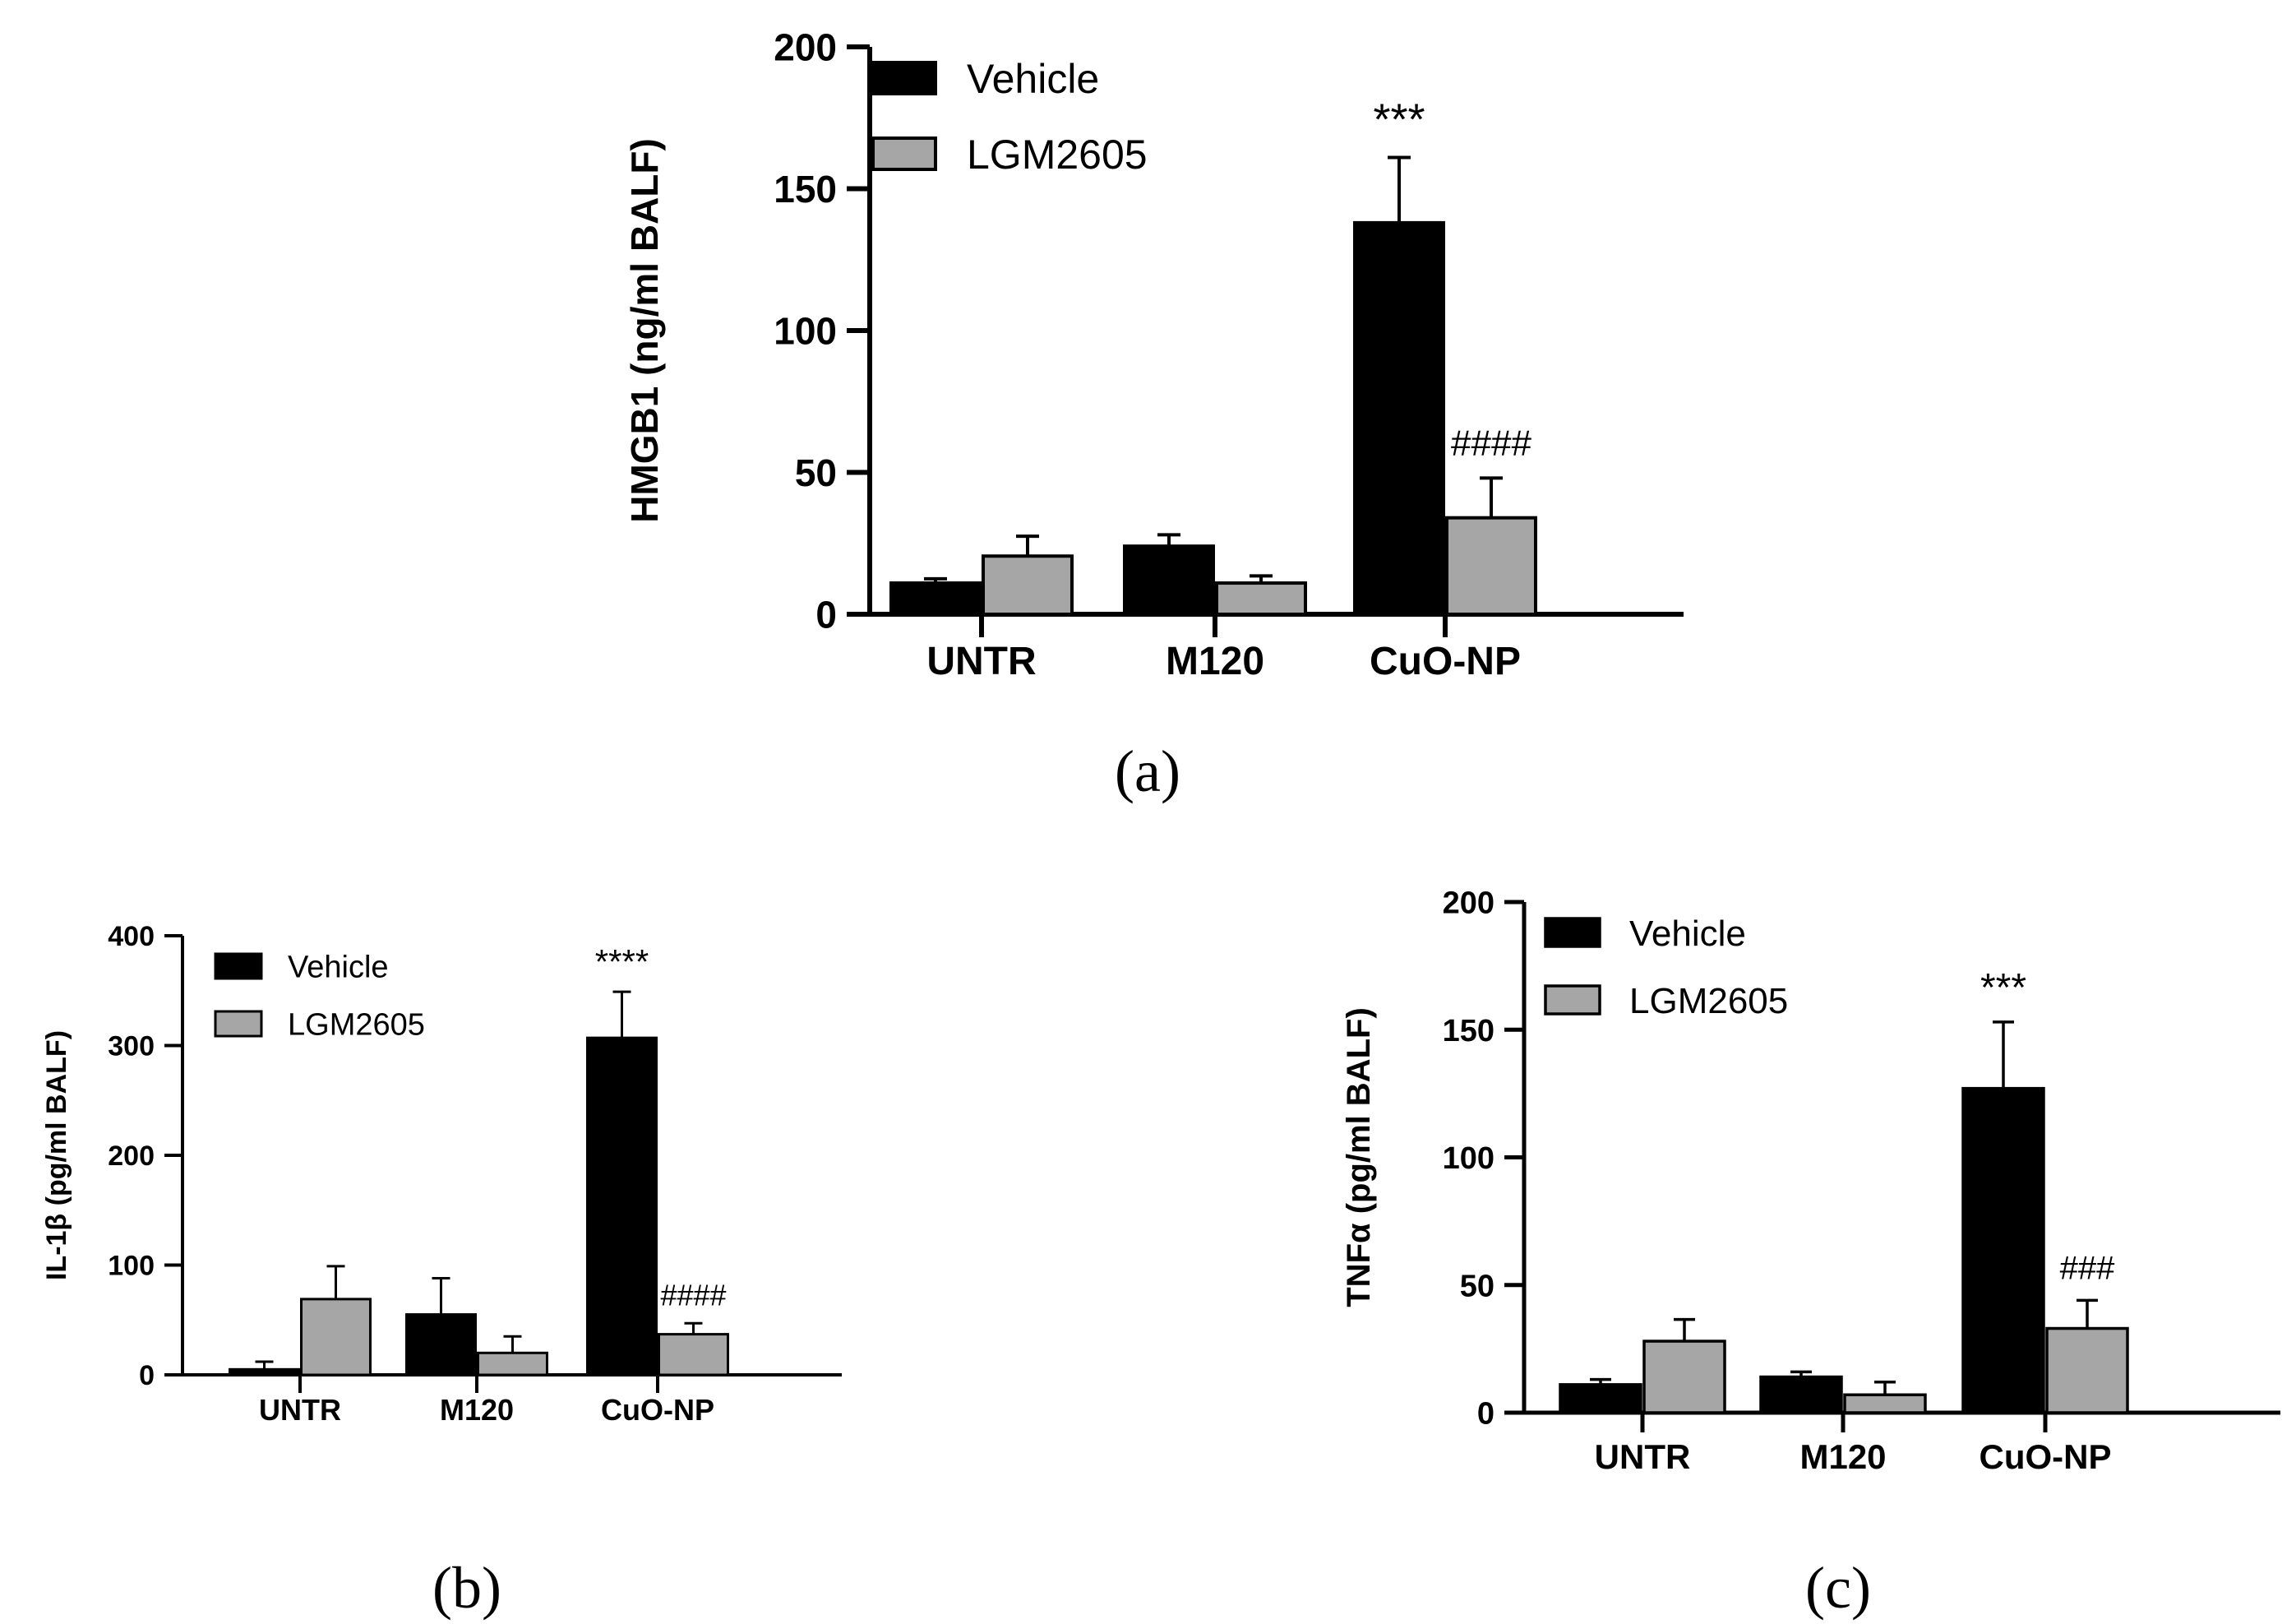 This screenshot has height=1624, width=2296. Describe the element at coordinates (1359, 1157) in the screenshot. I see `y-axis-label: TNFα (pg/ml BALF)` at that location.